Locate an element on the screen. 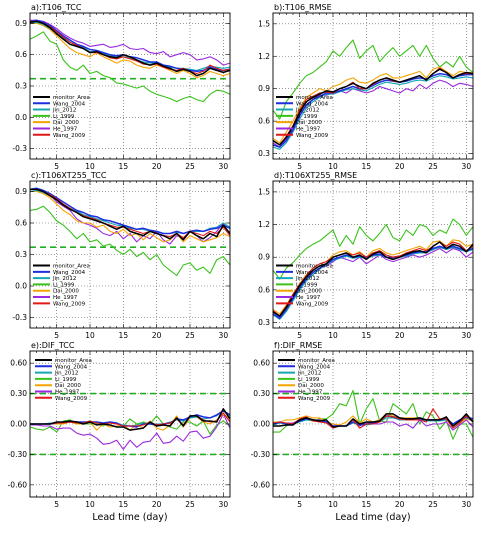 This screenshot has height=550, width=484. panel-title: e):DIF_TCC is located at coordinates (53, 345).